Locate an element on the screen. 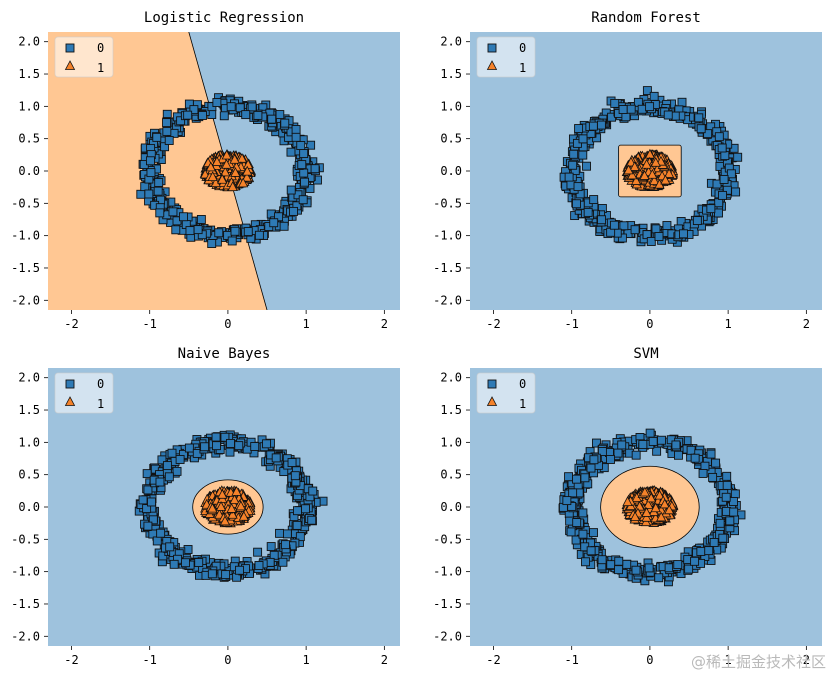 Image resolution: width=832 pixels, height=678 pixels. y-tick-label: 0.5 is located at coordinates (29, 475).